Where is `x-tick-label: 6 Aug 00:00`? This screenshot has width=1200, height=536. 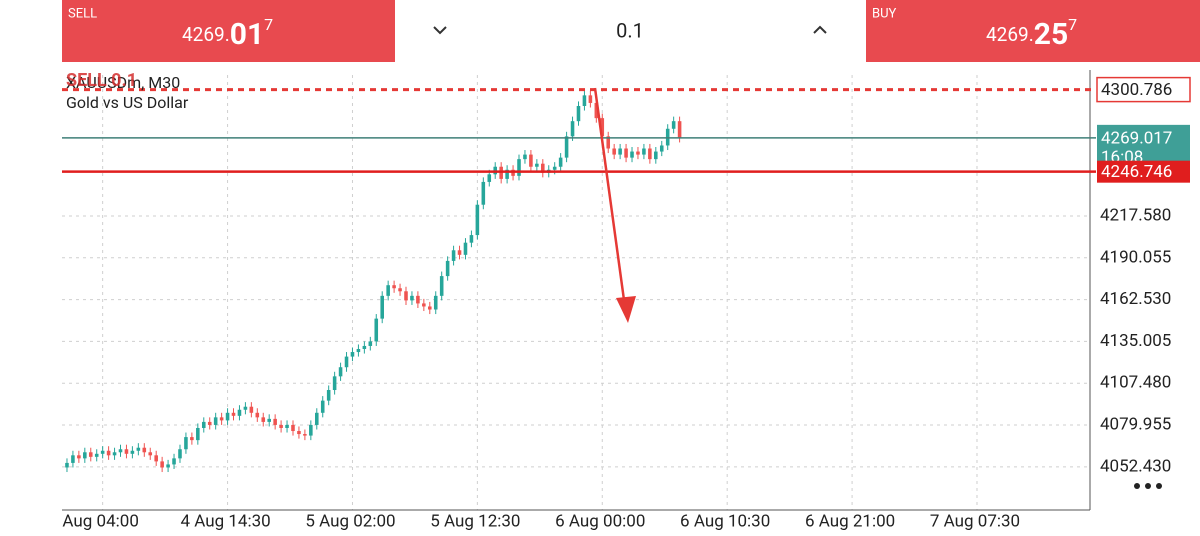
x-tick-label: 6 Aug 00:00 is located at coordinates (600, 521).